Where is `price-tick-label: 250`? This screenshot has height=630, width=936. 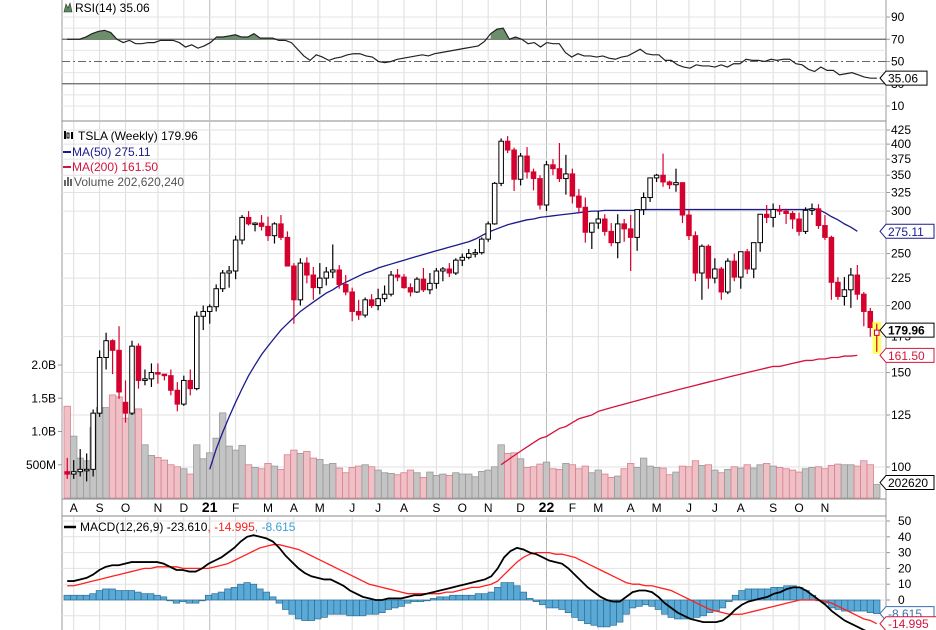 price-tick-label: 250 is located at coordinates (901, 254).